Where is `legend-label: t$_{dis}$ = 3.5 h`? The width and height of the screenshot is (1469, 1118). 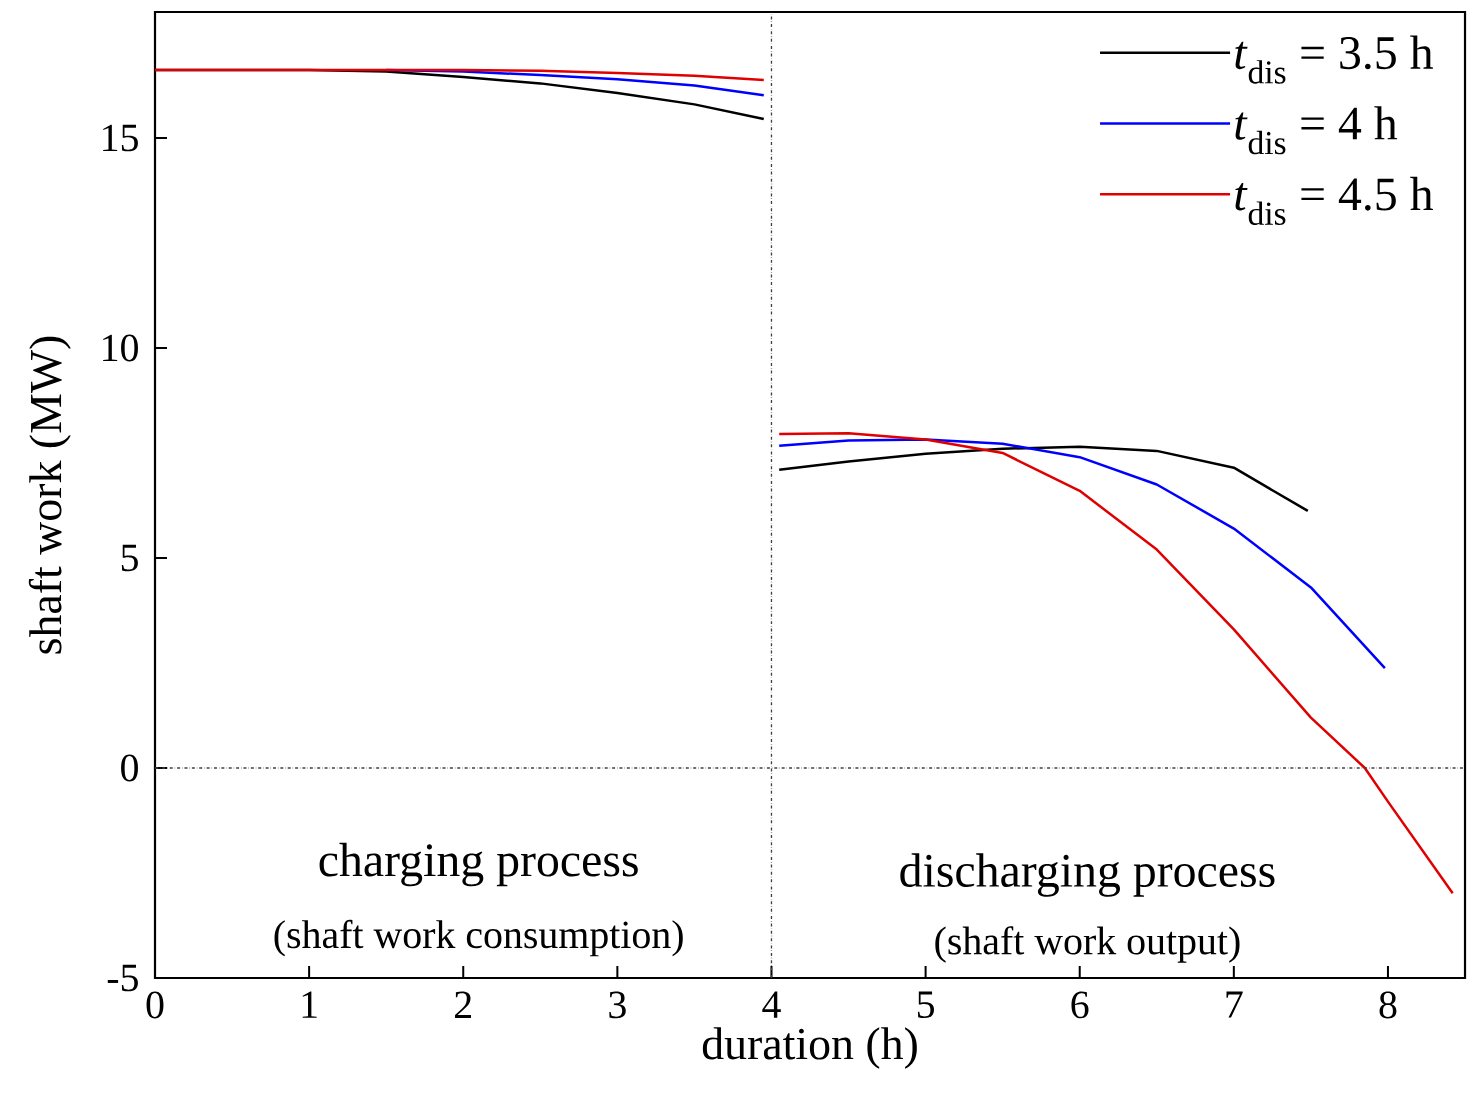 legend-label: t$_{dis}$ = 3.5 h is located at coordinates (1334, 59).